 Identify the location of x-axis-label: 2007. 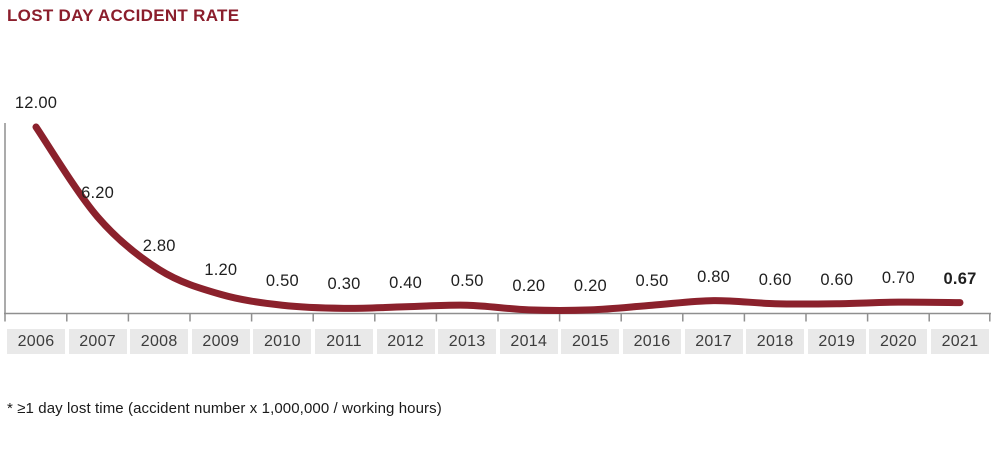
(97, 341).